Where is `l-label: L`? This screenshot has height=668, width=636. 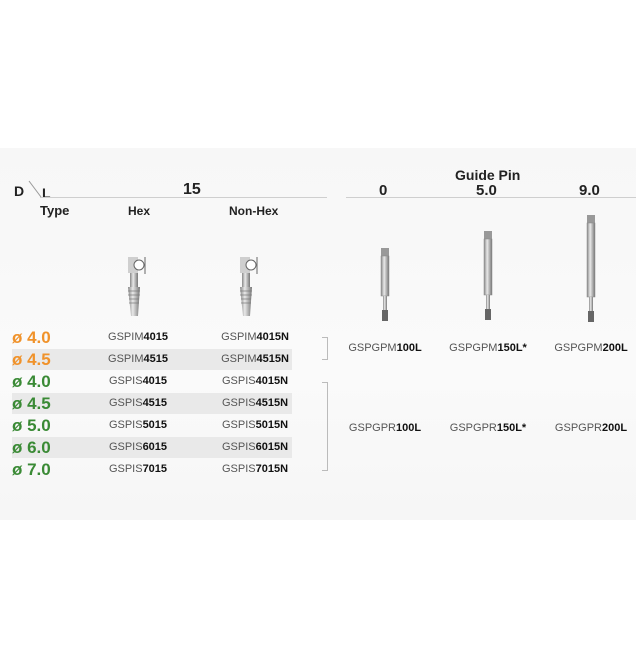 l-label: L is located at coordinates (46, 193).